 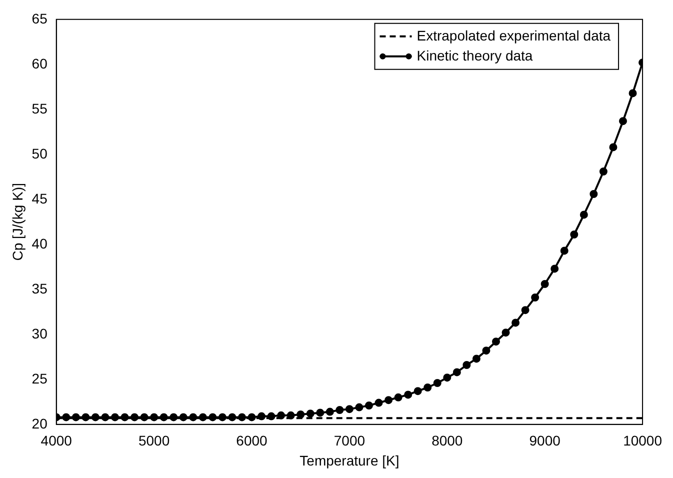 I want to click on y-axis-title: Cp [J/(kg K)], so click(x=17, y=222).